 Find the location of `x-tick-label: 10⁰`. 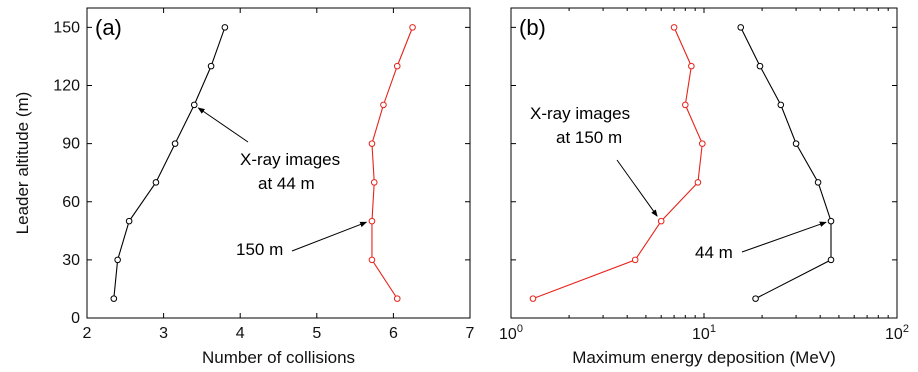

x-tick-label: 10⁰ is located at coordinates (511, 333).